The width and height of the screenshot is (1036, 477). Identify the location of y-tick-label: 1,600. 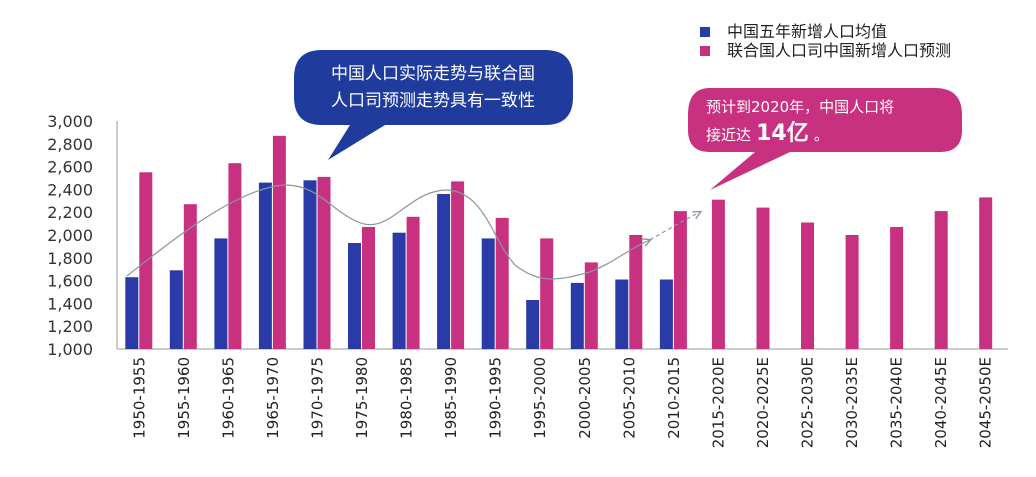
(70, 281).